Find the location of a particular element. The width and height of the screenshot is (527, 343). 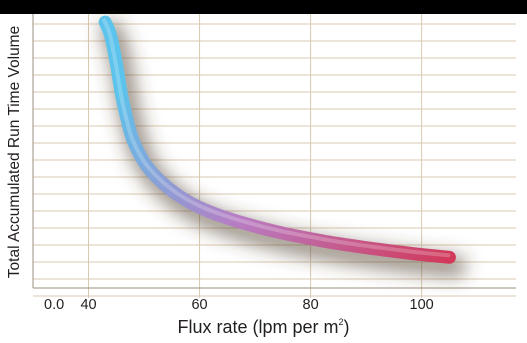

x-tick-labels: 0.0 40 60 80 100 is located at coordinates (239, 305).